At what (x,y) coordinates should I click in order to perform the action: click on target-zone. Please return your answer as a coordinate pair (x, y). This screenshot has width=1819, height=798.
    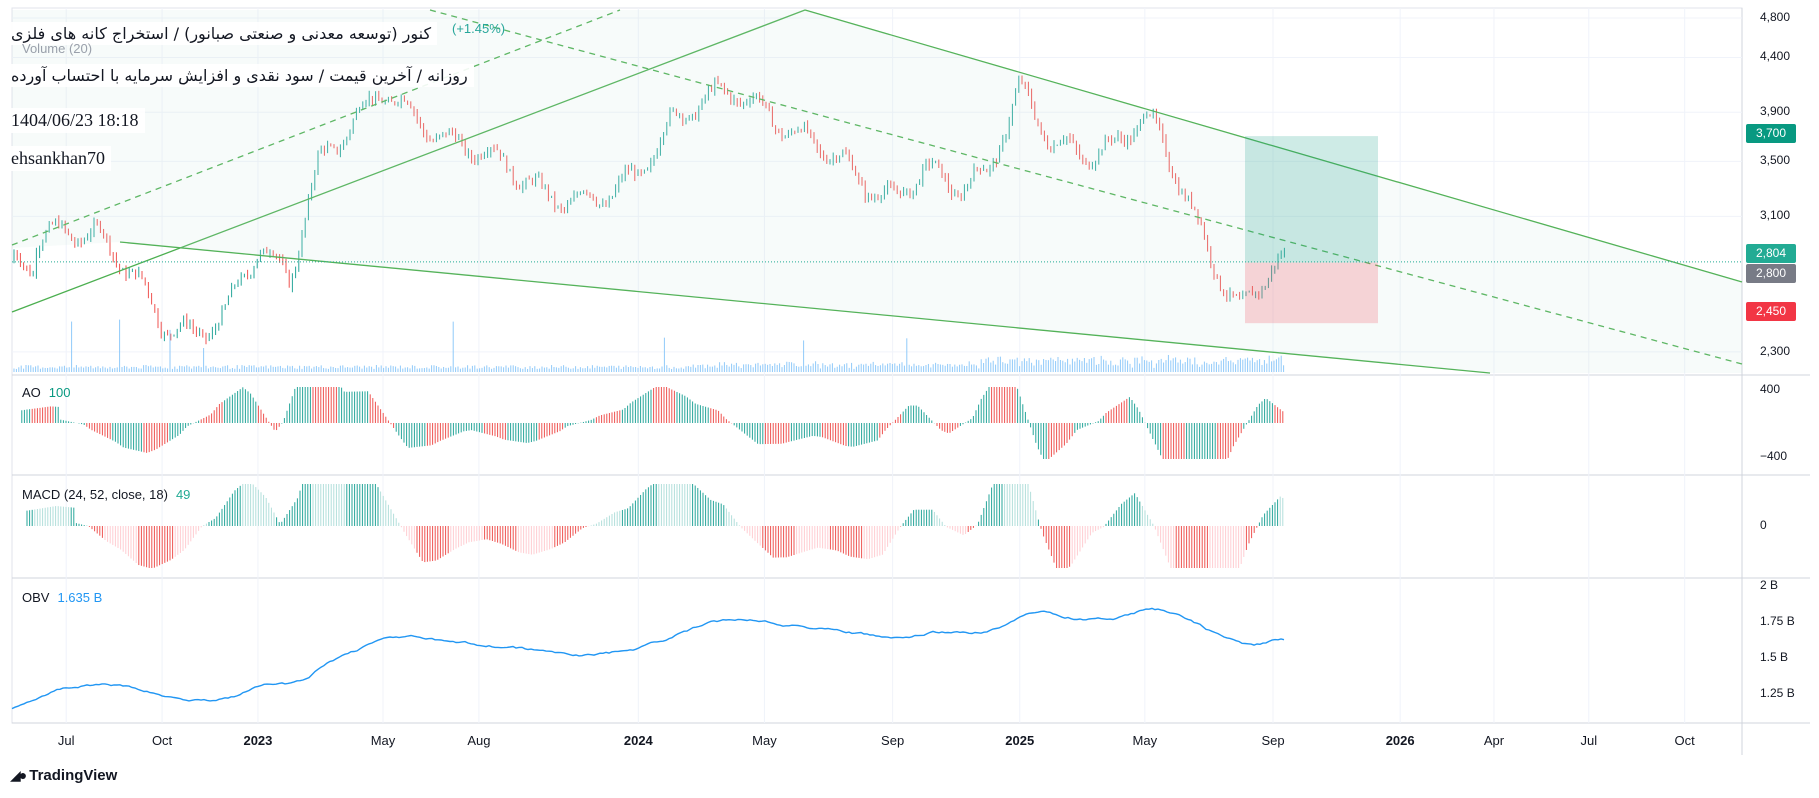
    Looking at the image, I should click on (1311, 199).